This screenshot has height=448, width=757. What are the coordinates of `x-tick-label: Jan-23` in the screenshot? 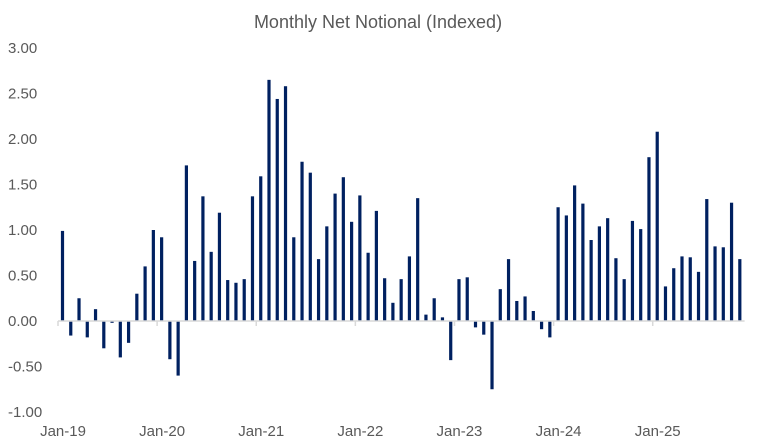 It's located at (460, 431).